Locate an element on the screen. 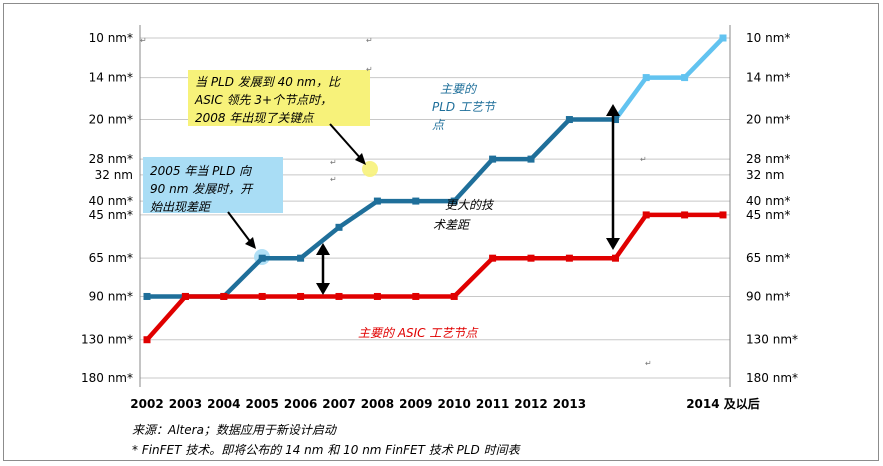  y-tick-label-right: 10 nm* is located at coordinates (768, 38).